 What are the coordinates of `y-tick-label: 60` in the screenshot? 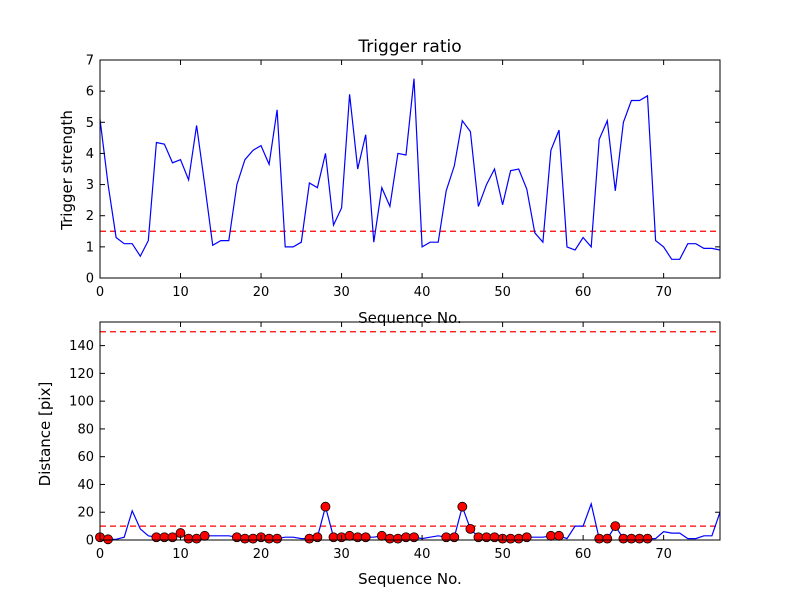 It's located at (85, 457).